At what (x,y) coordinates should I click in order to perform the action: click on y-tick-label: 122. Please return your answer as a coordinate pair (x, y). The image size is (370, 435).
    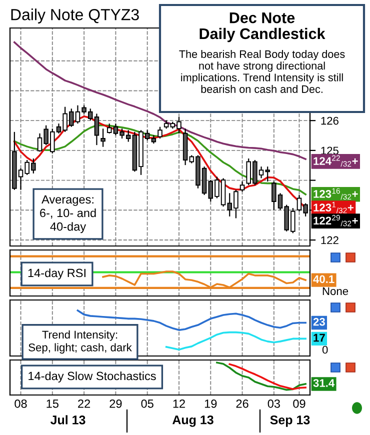
    Looking at the image, I should click on (329, 240).